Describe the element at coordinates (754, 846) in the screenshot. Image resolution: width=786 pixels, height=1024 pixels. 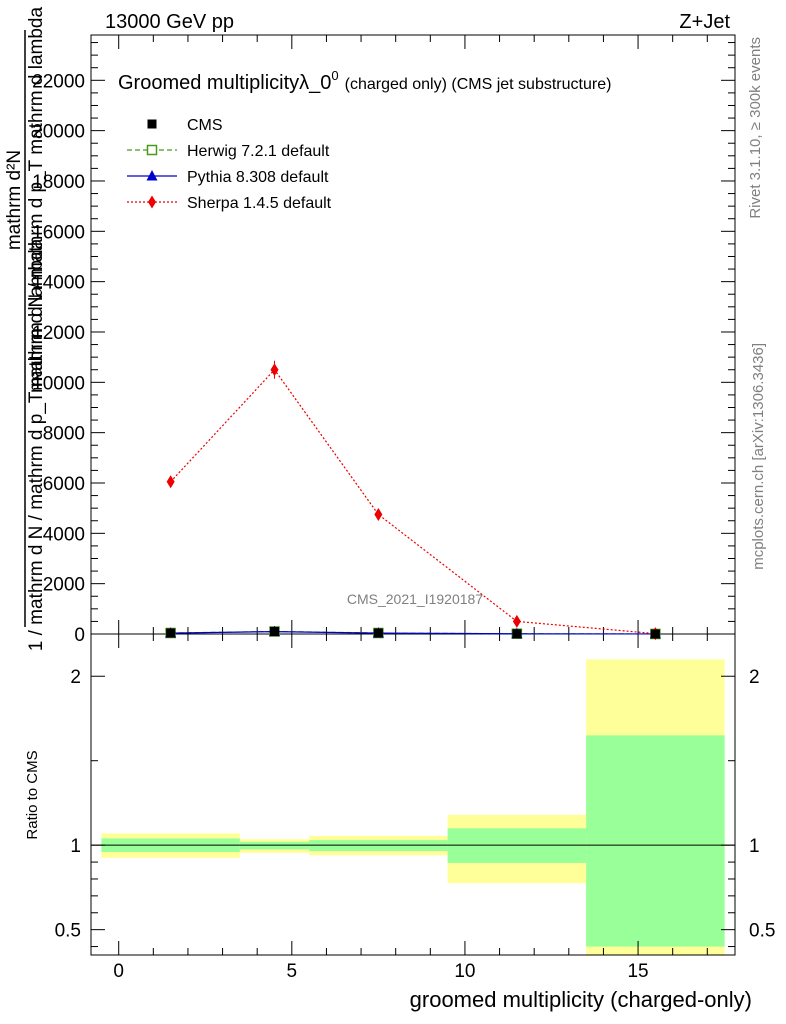
I see `ratio-ytick-label-right-1: 1` at that location.